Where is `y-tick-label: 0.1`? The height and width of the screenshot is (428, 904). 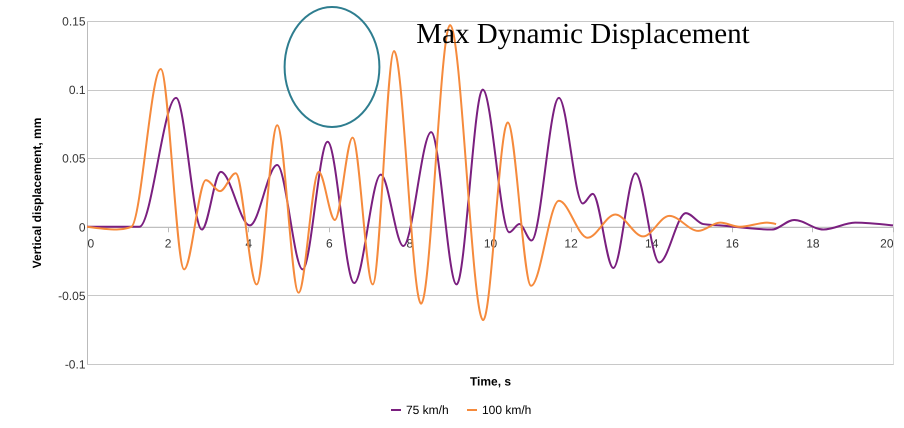 y-tick-label: 0.1 is located at coordinates (77, 90).